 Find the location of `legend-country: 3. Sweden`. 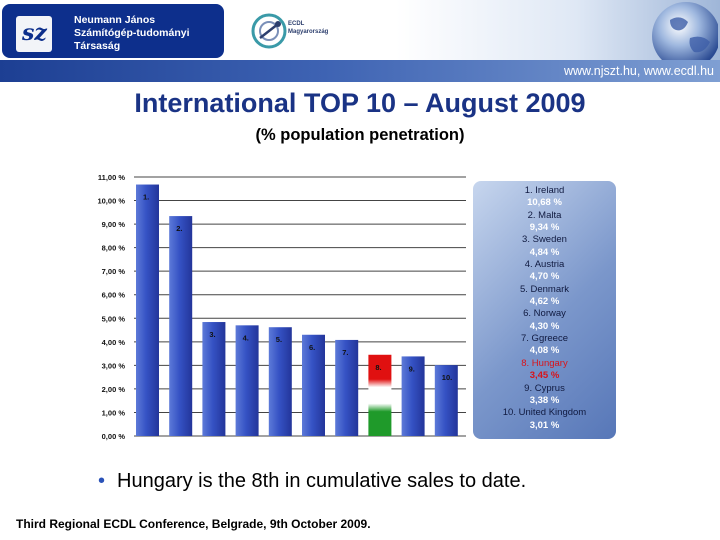

legend-country: 3. Sweden is located at coordinates (544, 240).